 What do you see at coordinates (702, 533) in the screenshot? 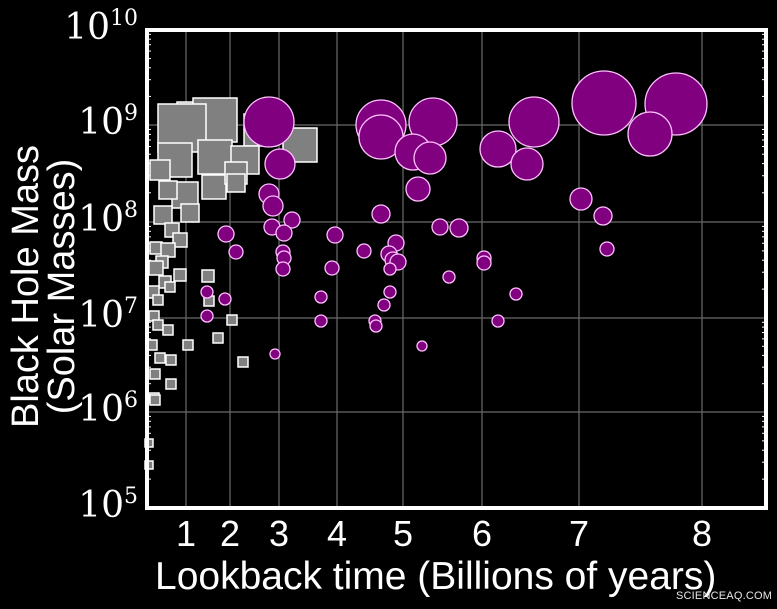
I see `x-tick-label: 8` at bounding box center [702, 533].